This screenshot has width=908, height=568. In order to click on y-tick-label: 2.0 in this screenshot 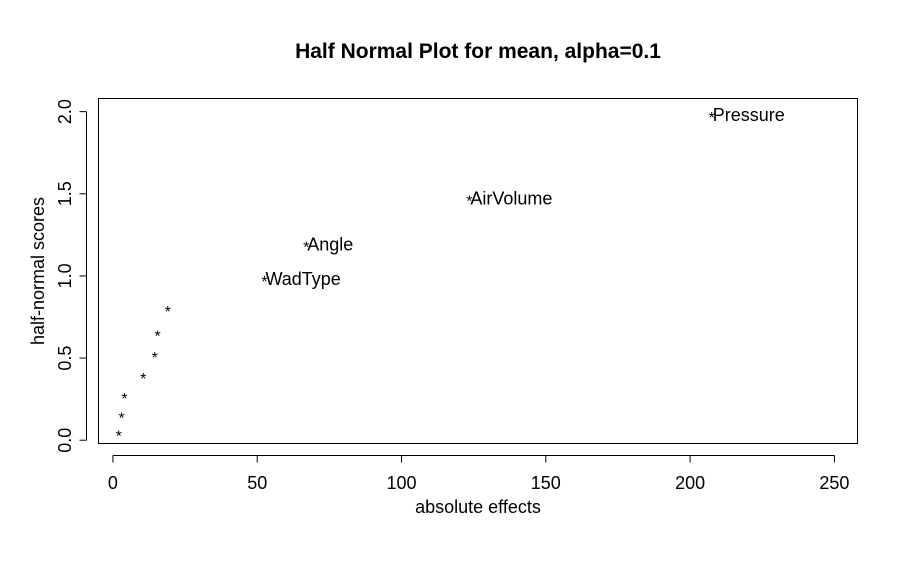, I will do `click(65, 111)`.